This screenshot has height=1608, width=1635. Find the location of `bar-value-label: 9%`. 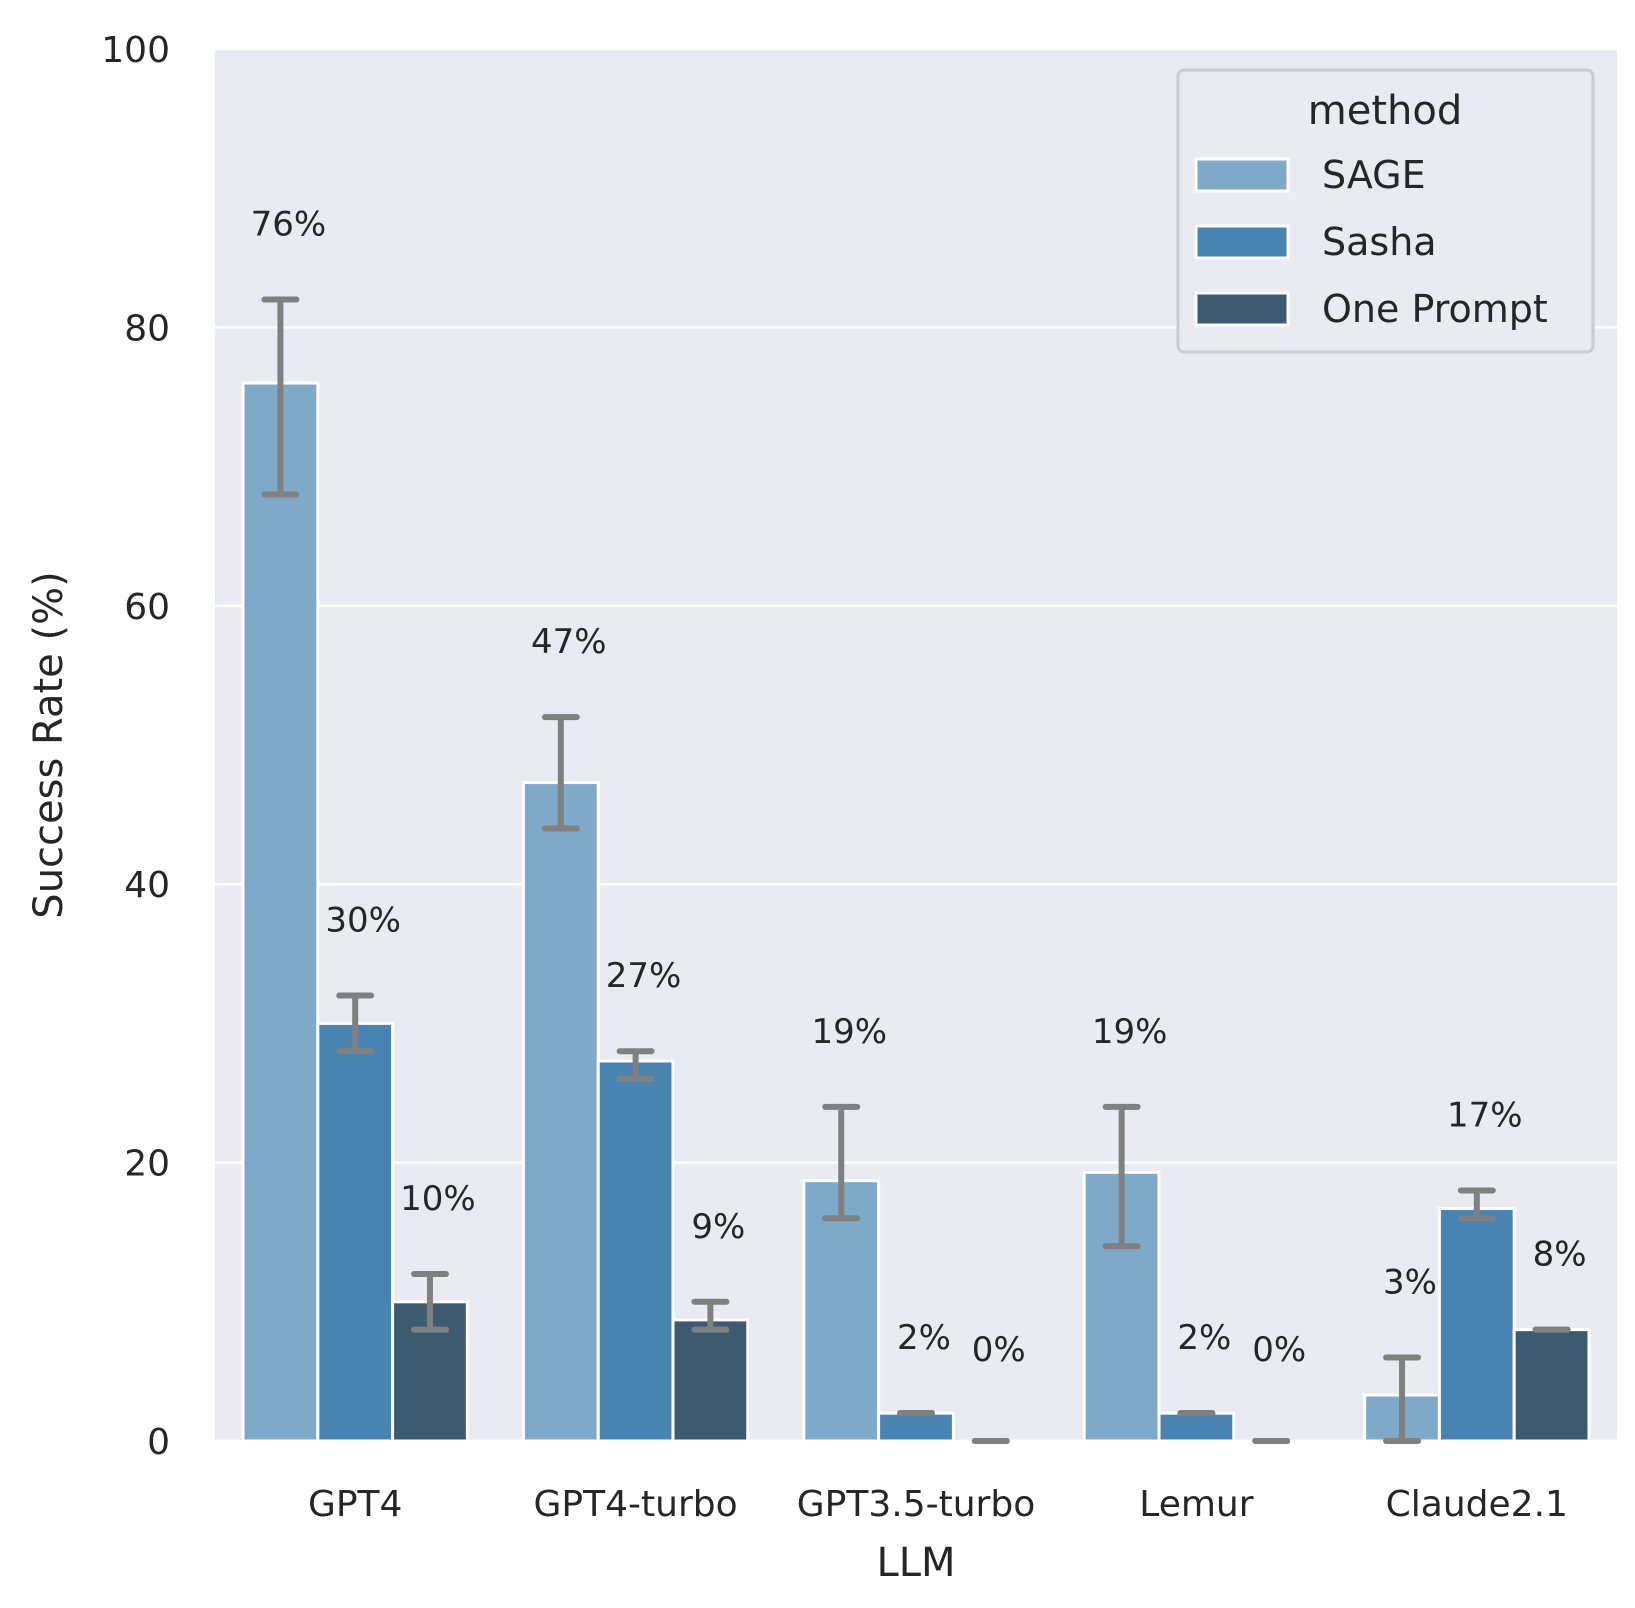

bar-value-label: 9% is located at coordinates (718, 1227).